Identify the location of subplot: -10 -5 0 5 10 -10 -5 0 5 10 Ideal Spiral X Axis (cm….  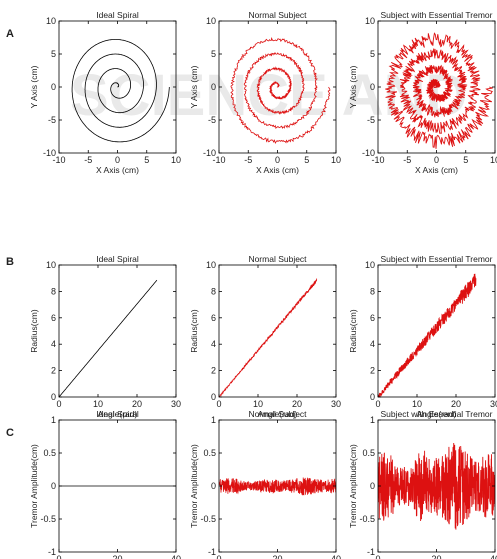
(105, 92).